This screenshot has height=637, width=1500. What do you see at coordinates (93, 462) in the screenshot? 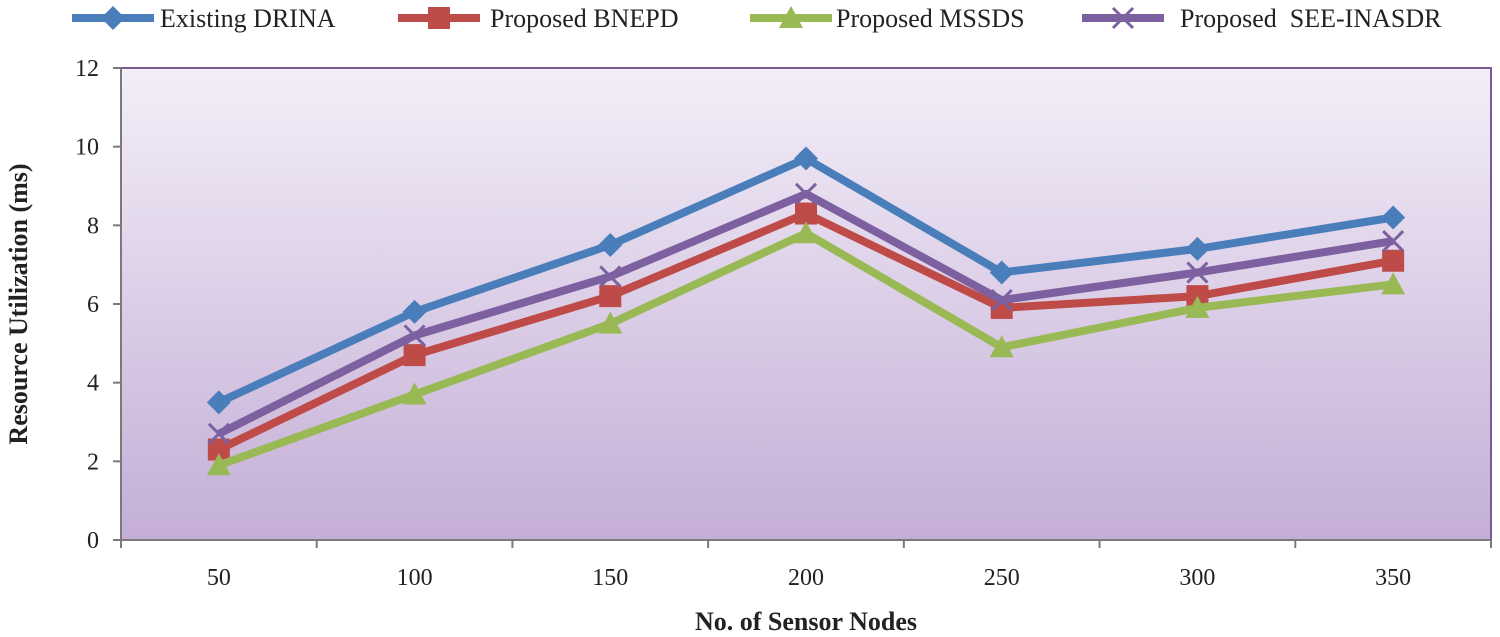
I see `y-tick-label: 2` at bounding box center [93, 462].